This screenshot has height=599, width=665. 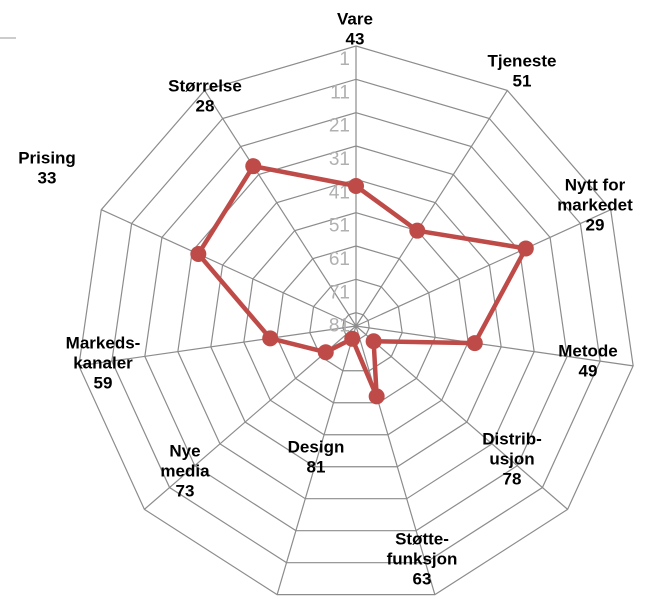 I want to click on category-label: Design, so click(x=316, y=446).